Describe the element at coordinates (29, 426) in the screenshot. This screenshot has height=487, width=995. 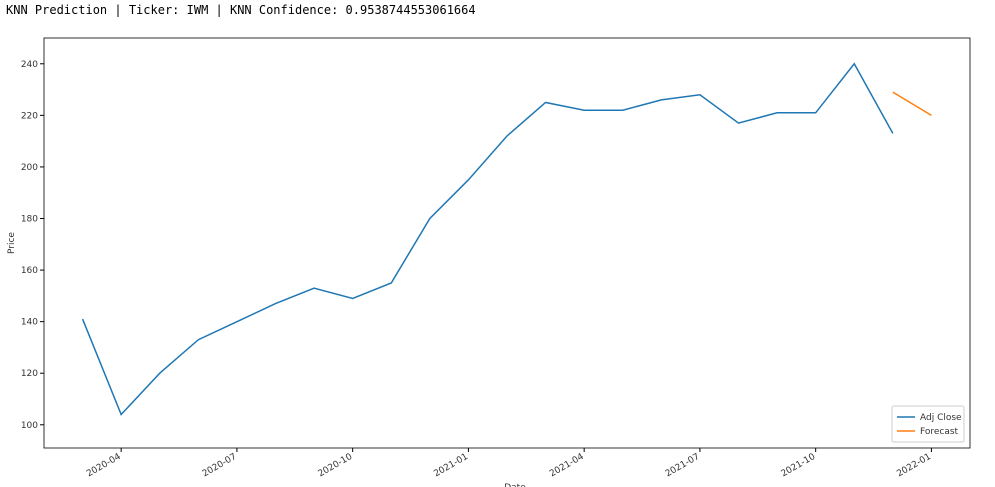
I see `y-tick-label: 100` at that location.